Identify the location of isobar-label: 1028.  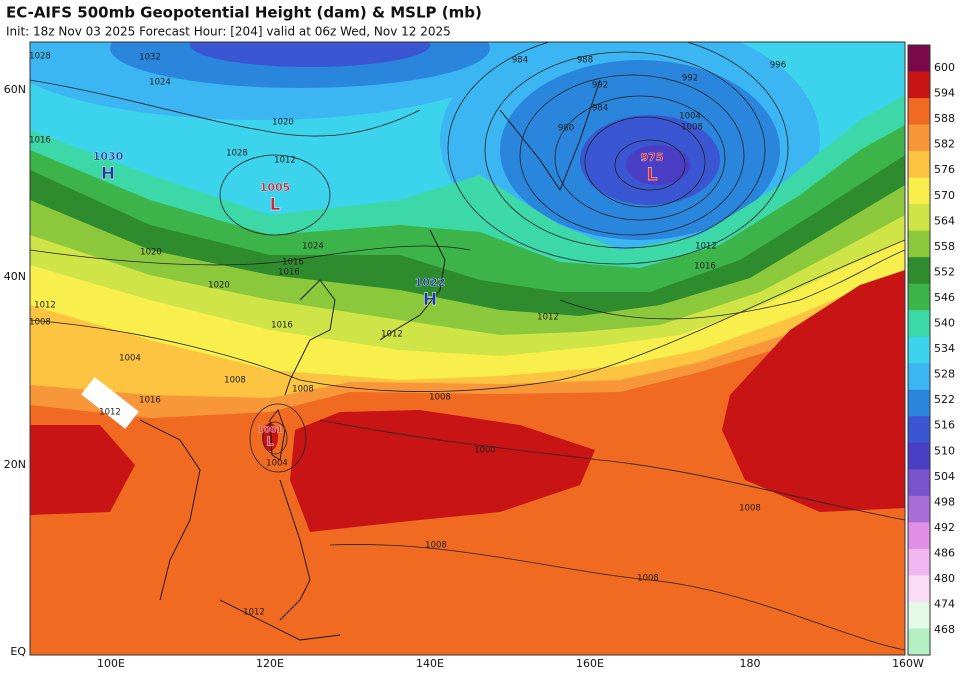
(40, 57).